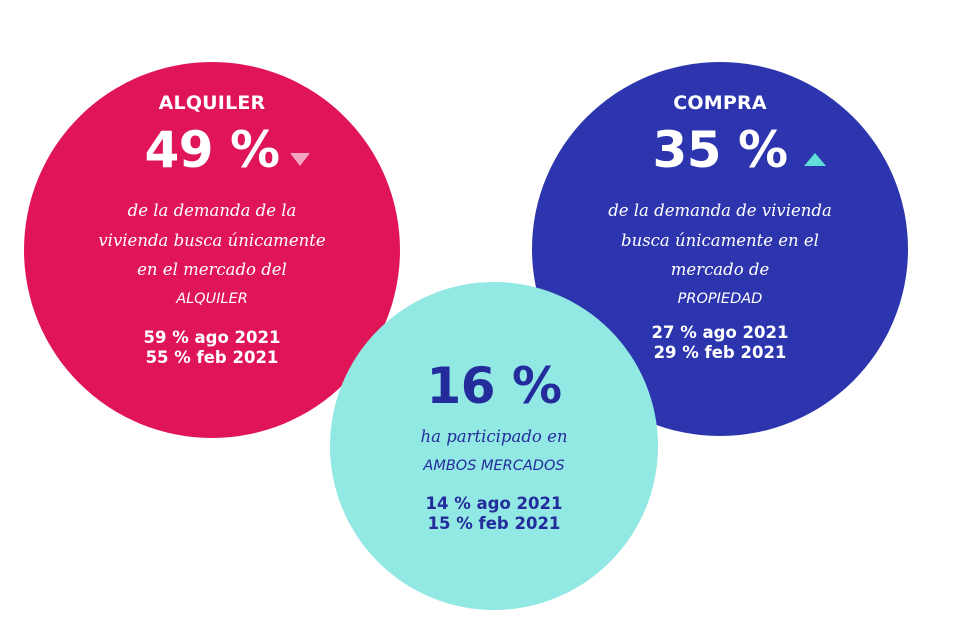  Describe the element at coordinates (720, 269) in the screenshot. I see `buy-desc-line-3: mercado de` at that location.